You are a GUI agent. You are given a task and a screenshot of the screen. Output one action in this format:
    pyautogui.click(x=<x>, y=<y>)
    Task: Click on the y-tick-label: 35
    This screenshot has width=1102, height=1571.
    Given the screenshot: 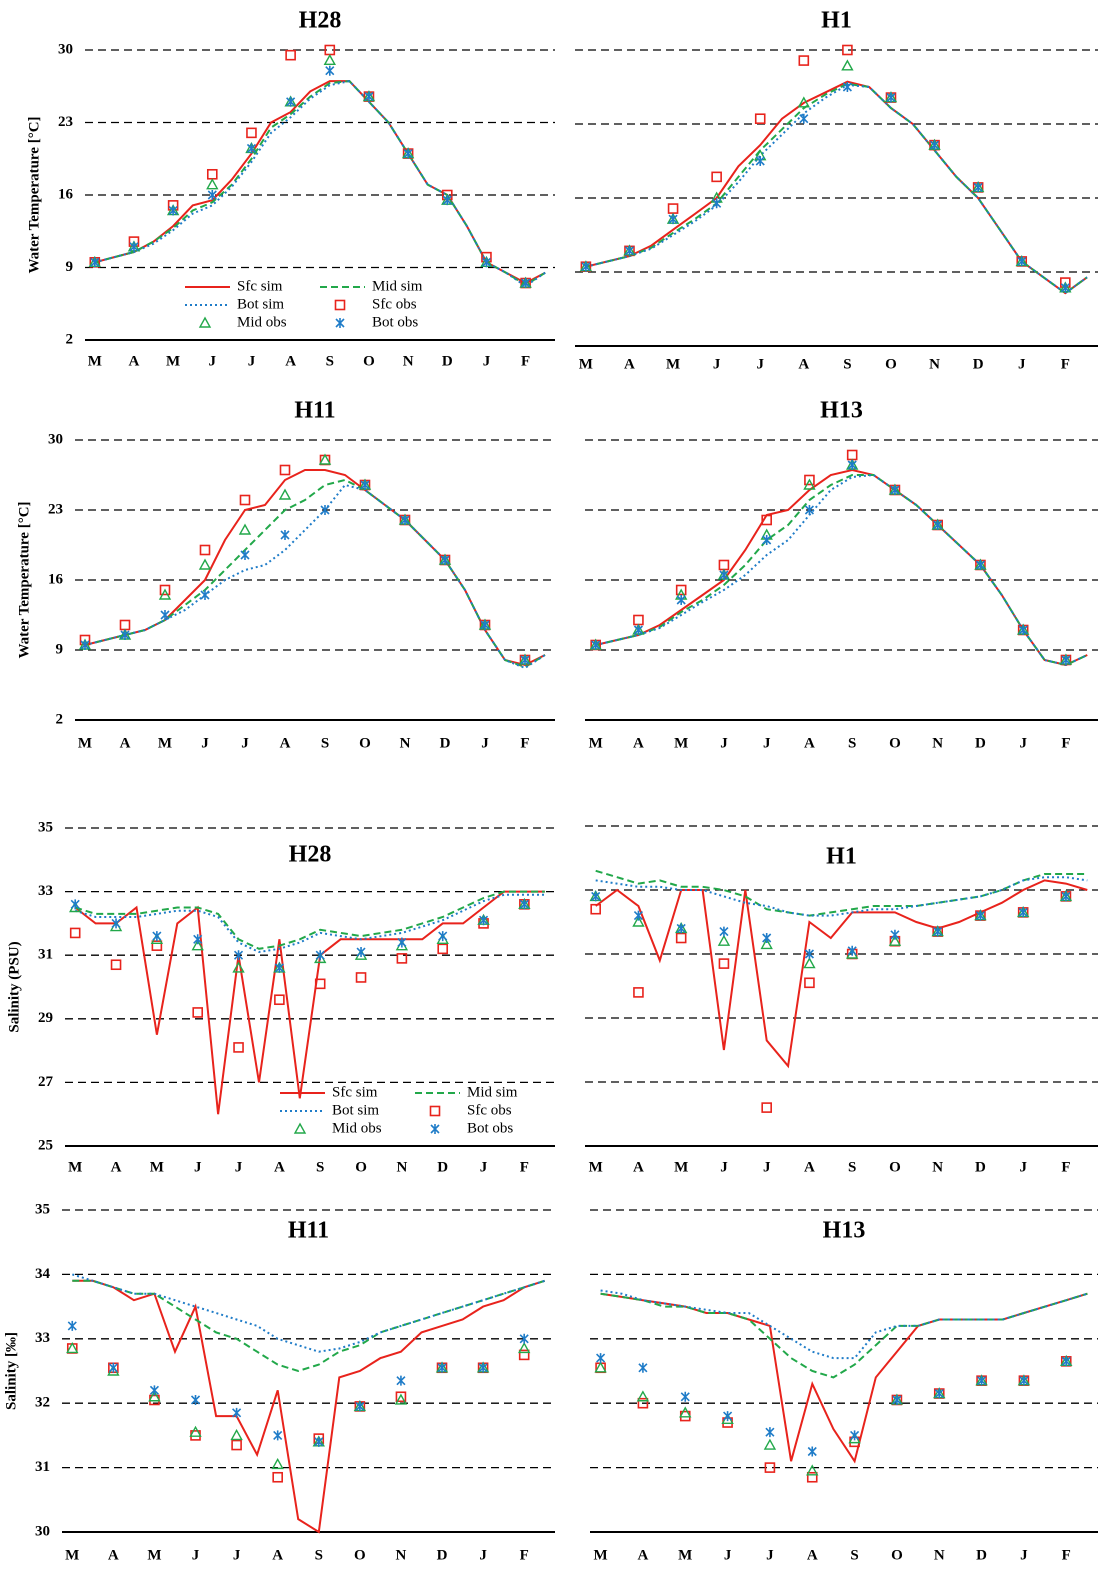 What is the action you would take?
    pyautogui.click(x=45, y=827)
    